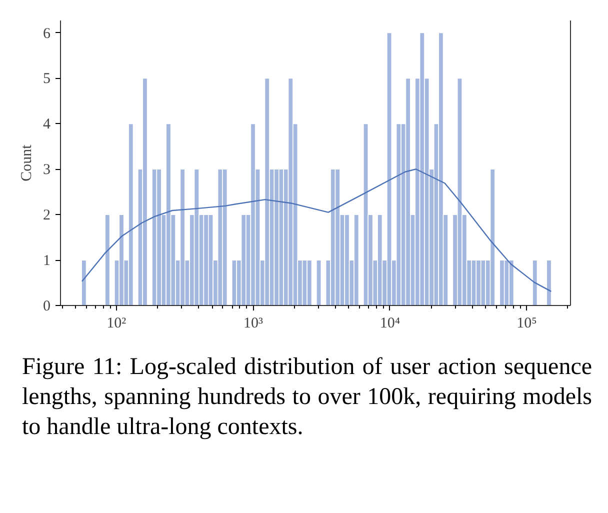  Describe the element at coordinates (46, 216) in the screenshot. I see `y-tick-label: 2` at that location.